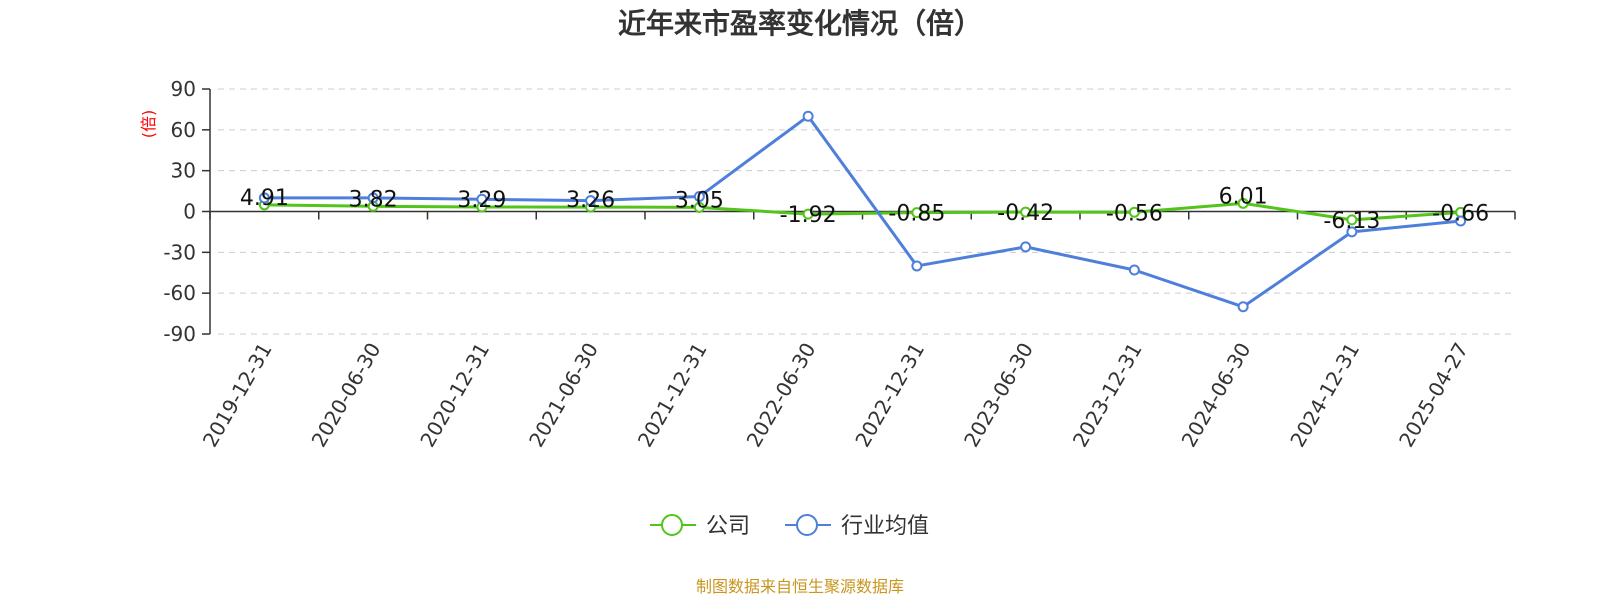 This screenshot has width=1600, height=600. I want to click on chart-title: 近年来市盈率变化情况（倍）, so click(800, 23).